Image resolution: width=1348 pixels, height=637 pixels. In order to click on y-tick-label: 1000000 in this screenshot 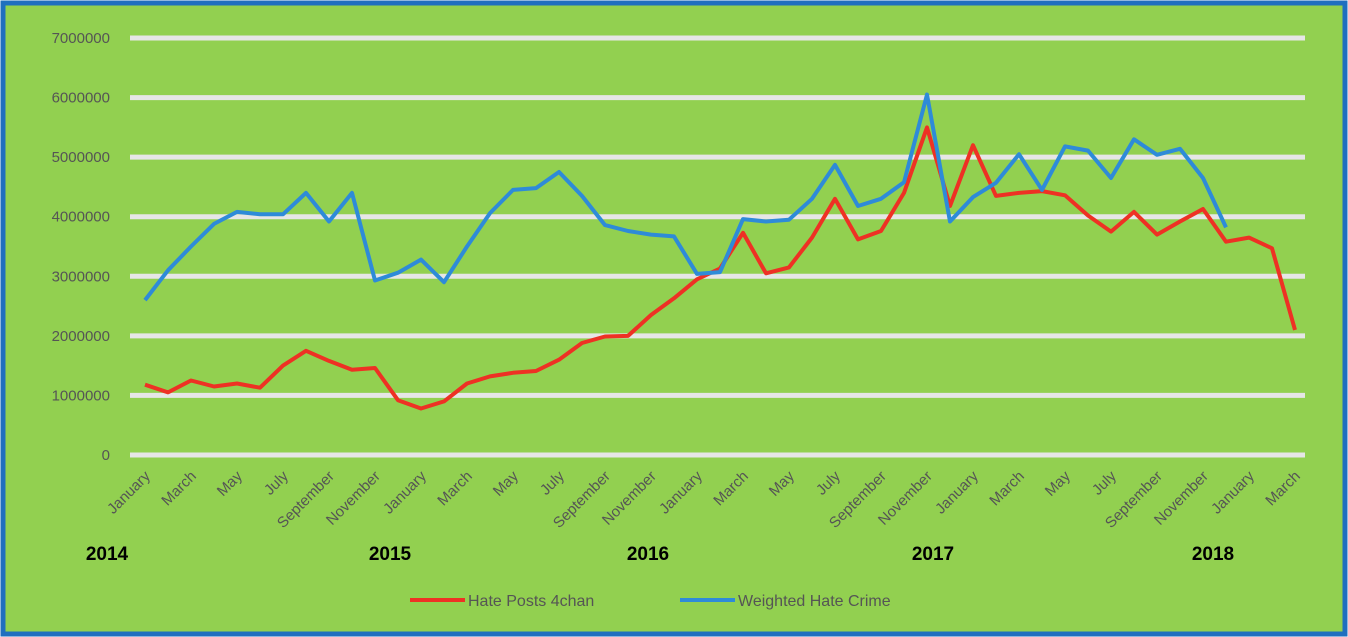, I will do `click(81, 395)`.